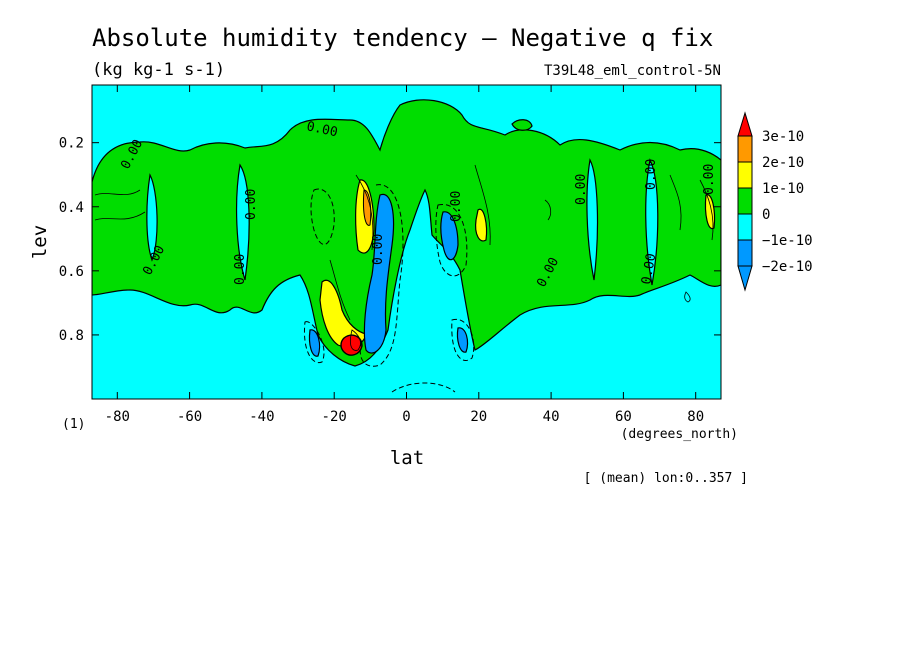  What do you see at coordinates (367, 207) in the screenshot?
I see `orange-core-region` at bounding box center [367, 207].